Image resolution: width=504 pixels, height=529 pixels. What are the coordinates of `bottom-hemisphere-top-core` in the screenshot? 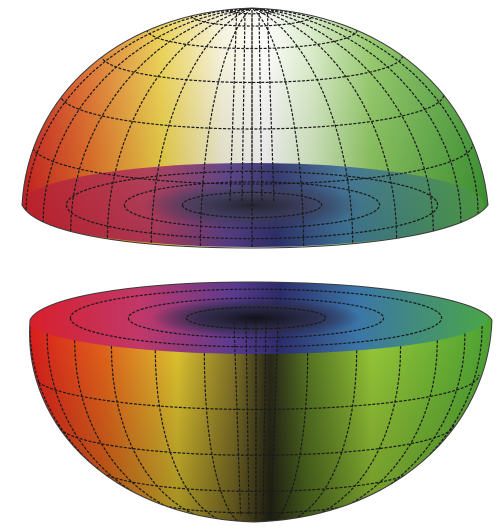 It's located at (256, 318).